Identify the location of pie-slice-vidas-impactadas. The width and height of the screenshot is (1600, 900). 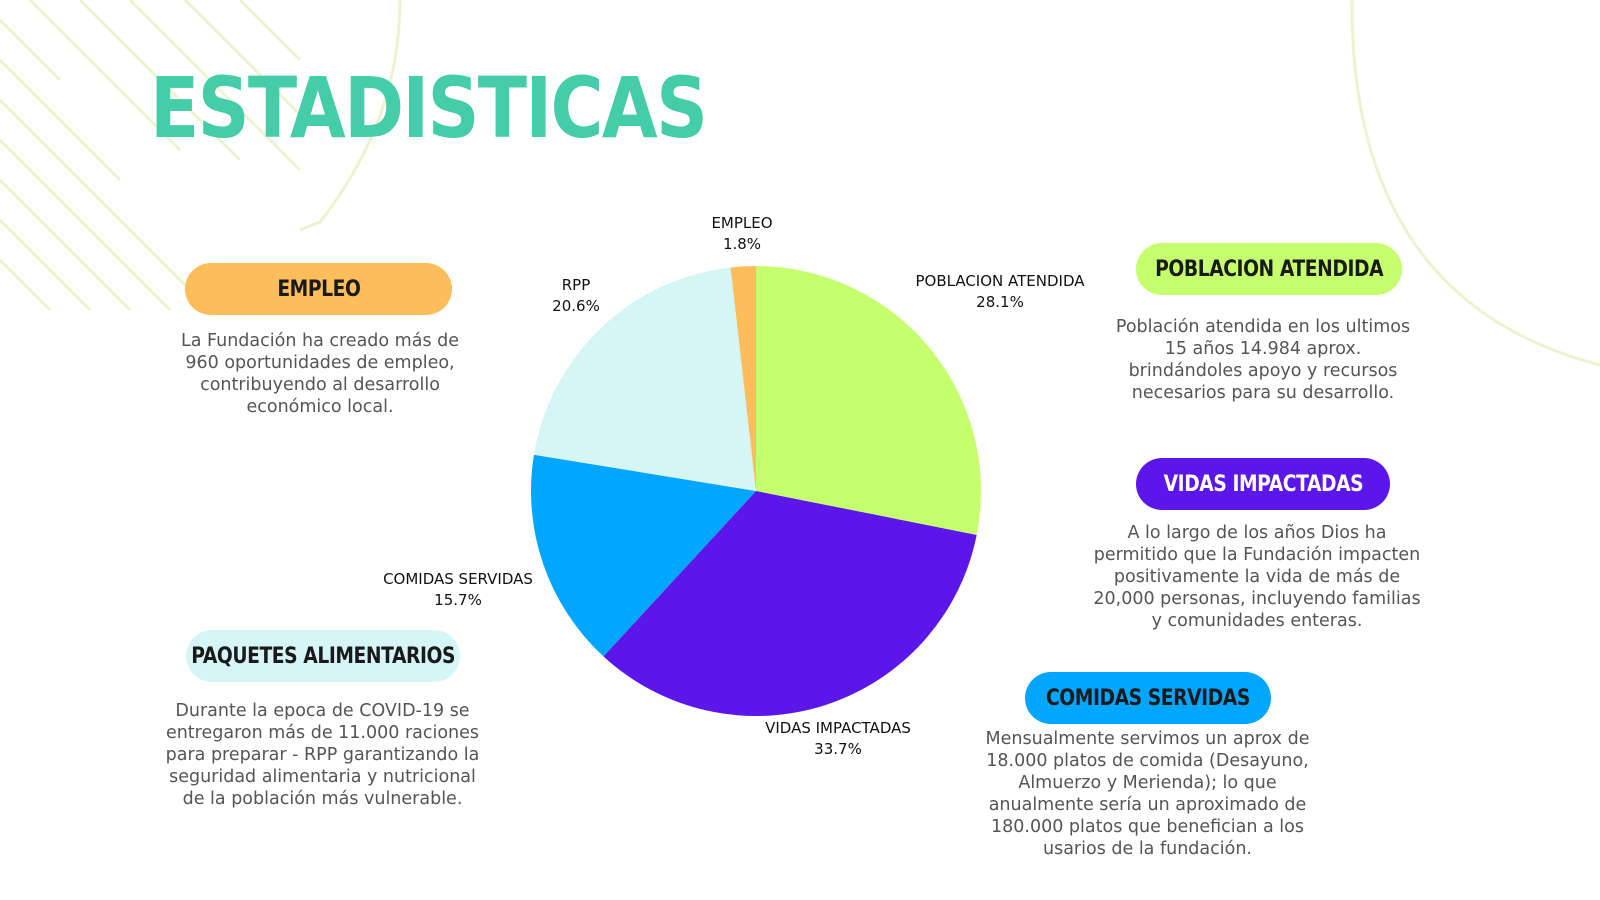
(790, 603).